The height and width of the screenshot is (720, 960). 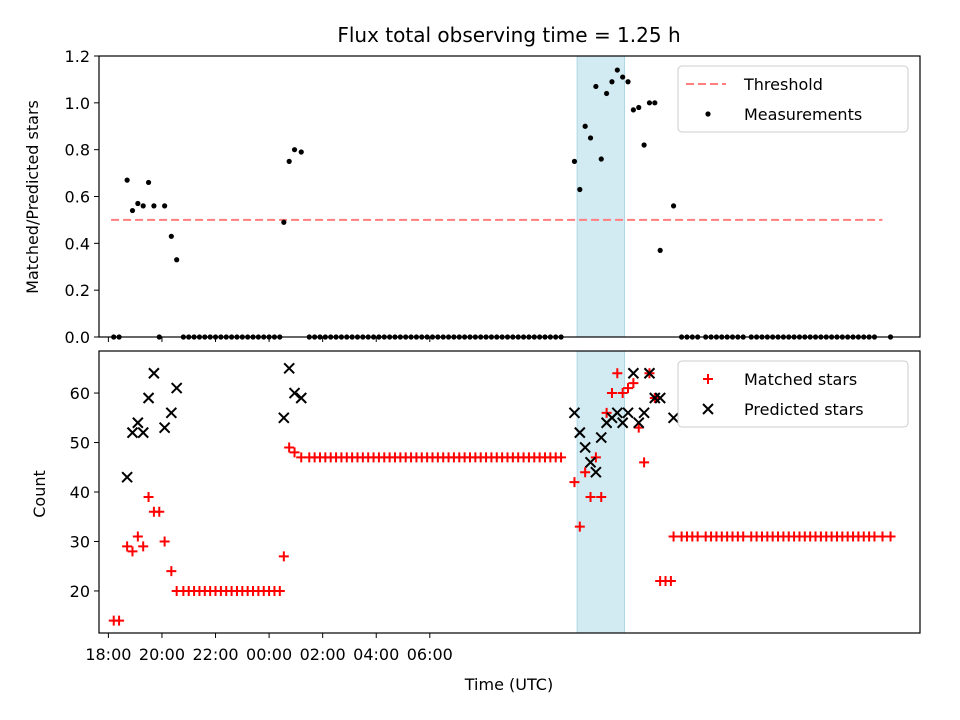 What do you see at coordinates (80, 393) in the screenshot?
I see `y-tick-label: 60` at bounding box center [80, 393].